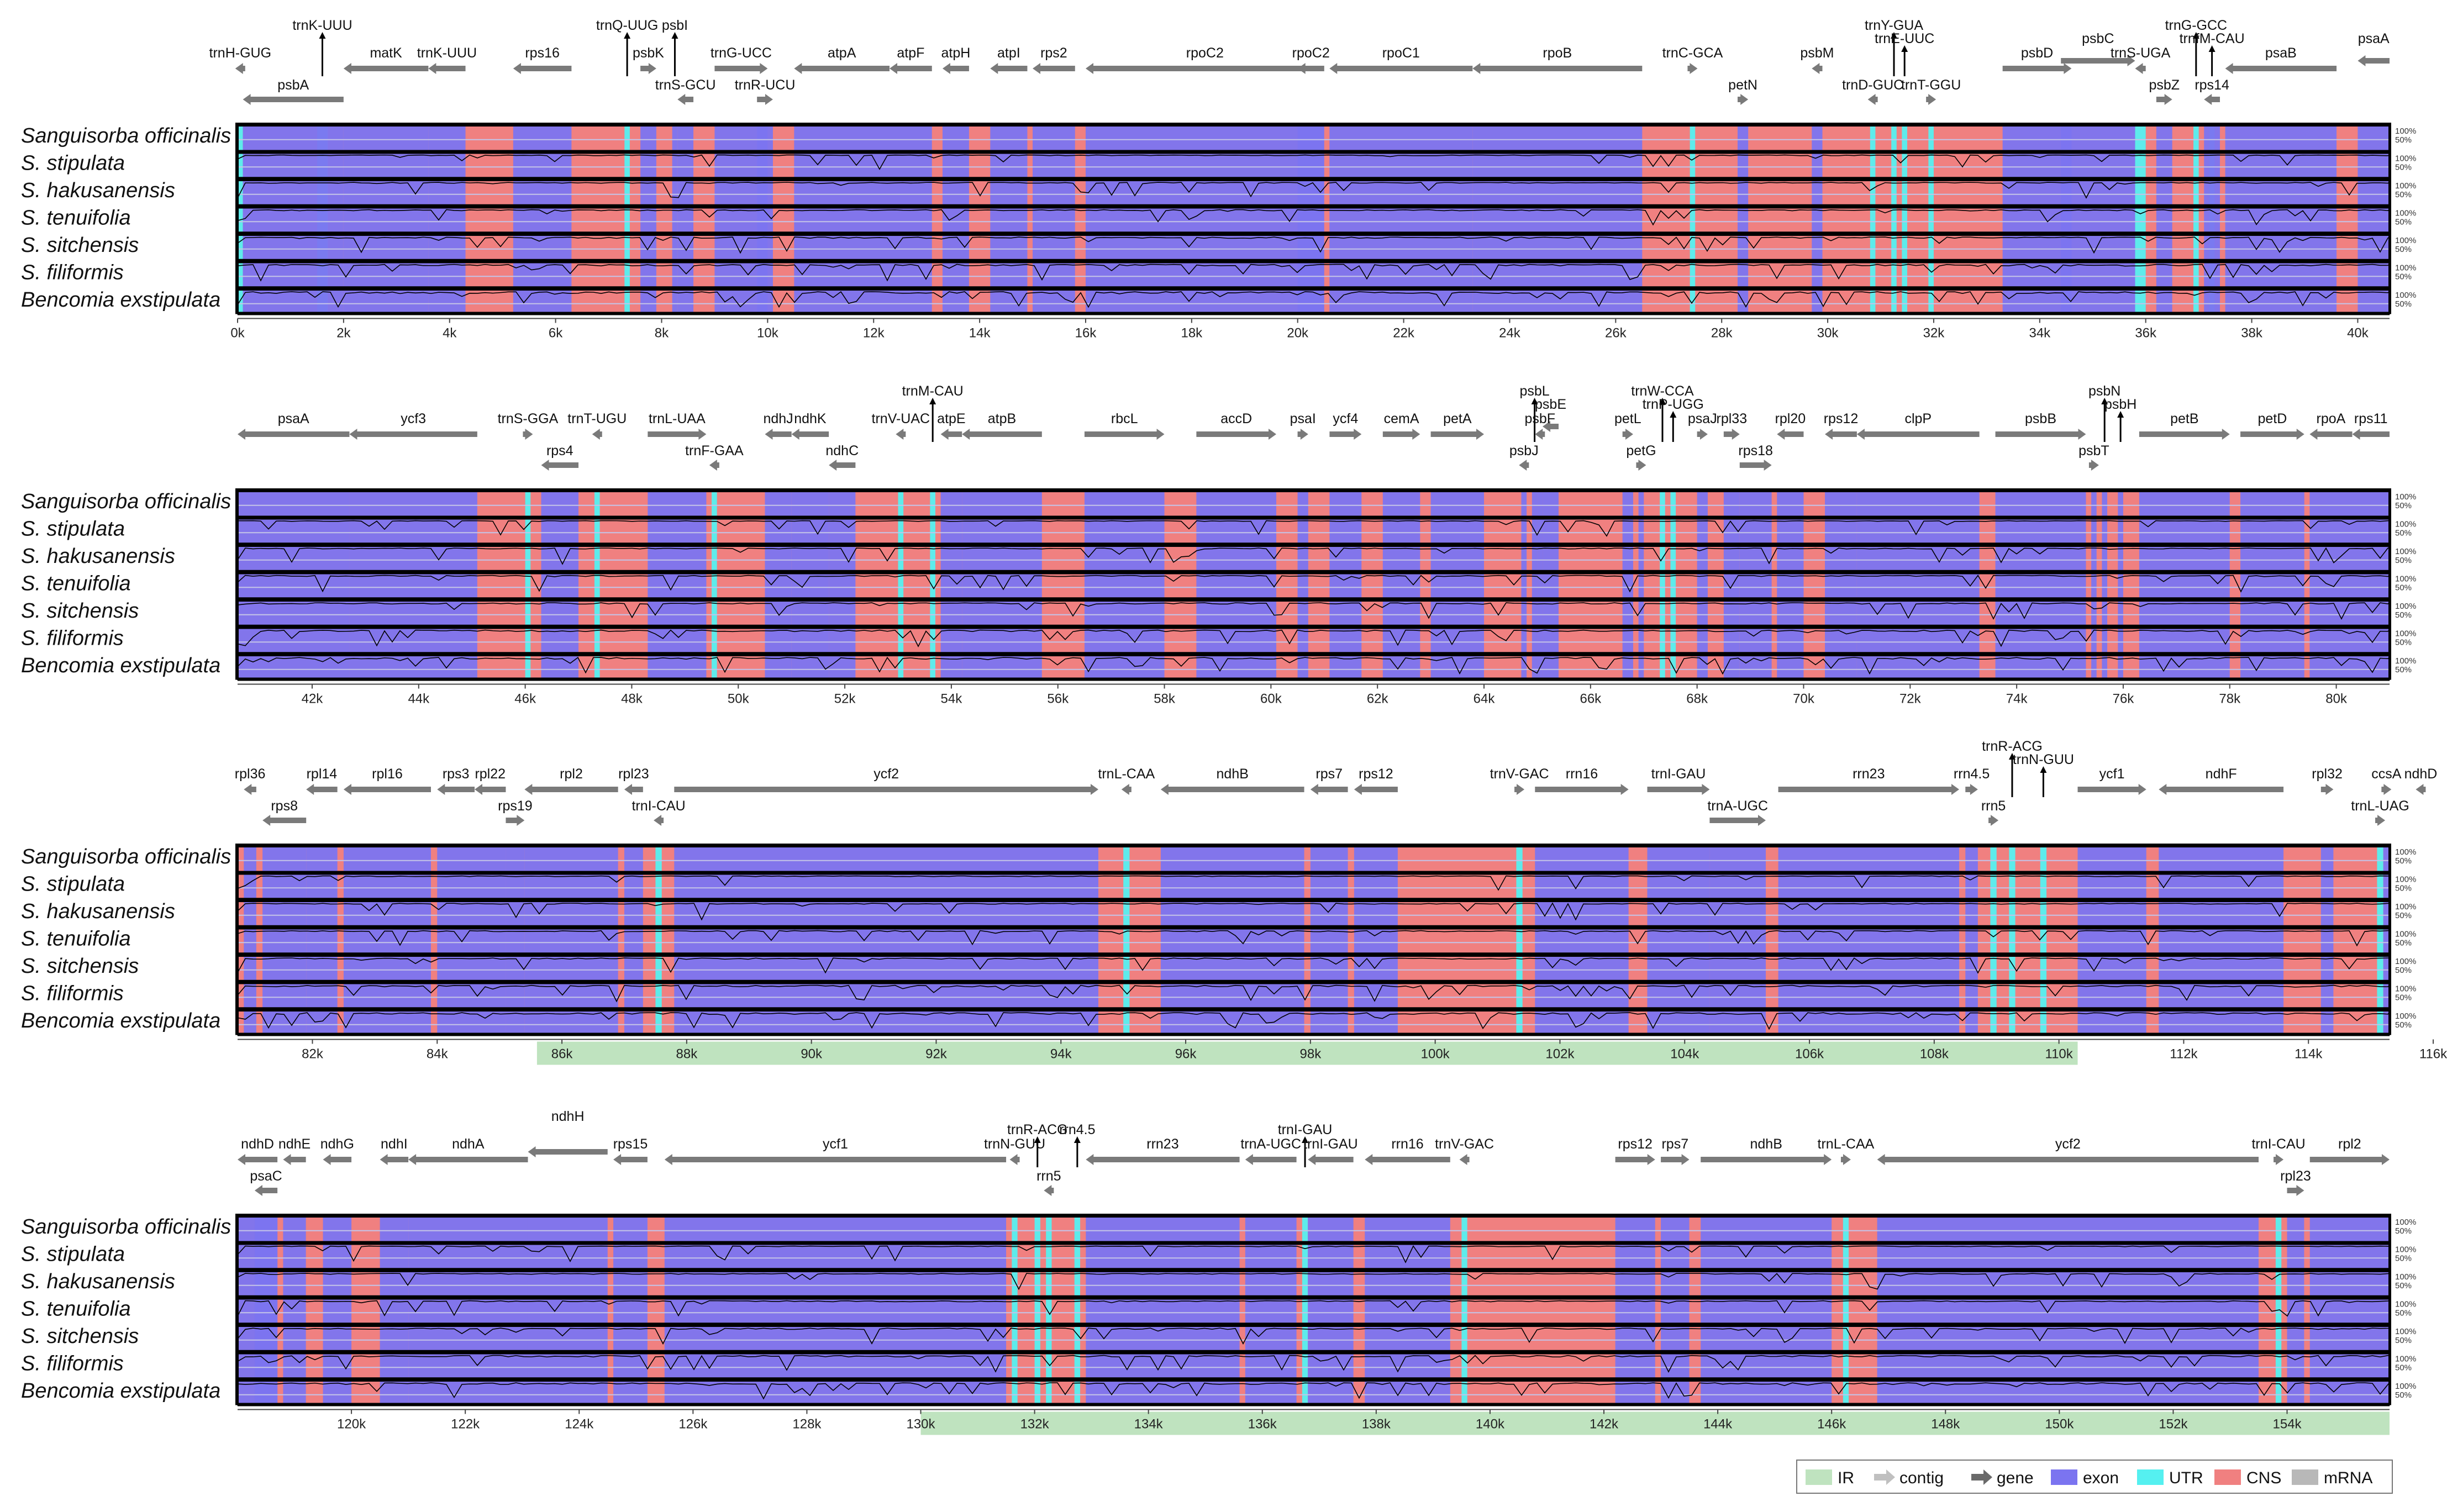 This screenshot has height=1512, width=2447. What do you see at coordinates (1894, 25) in the screenshot?
I see `gene-label: trnY-GUA` at bounding box center [1894, 25].